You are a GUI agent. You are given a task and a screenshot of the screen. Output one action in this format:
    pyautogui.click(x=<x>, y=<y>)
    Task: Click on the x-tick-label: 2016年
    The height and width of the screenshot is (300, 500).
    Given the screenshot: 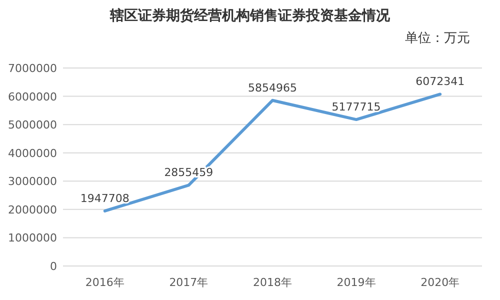 What is the action you would take?
    pyautogui.click(x=104, y=282)
    